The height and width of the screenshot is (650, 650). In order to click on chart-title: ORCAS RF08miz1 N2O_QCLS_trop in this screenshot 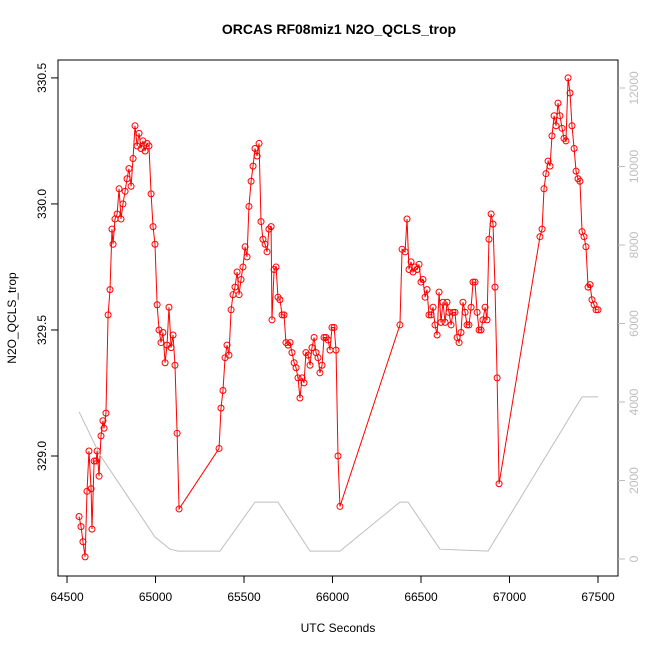, I will do `click(339, 29)`.